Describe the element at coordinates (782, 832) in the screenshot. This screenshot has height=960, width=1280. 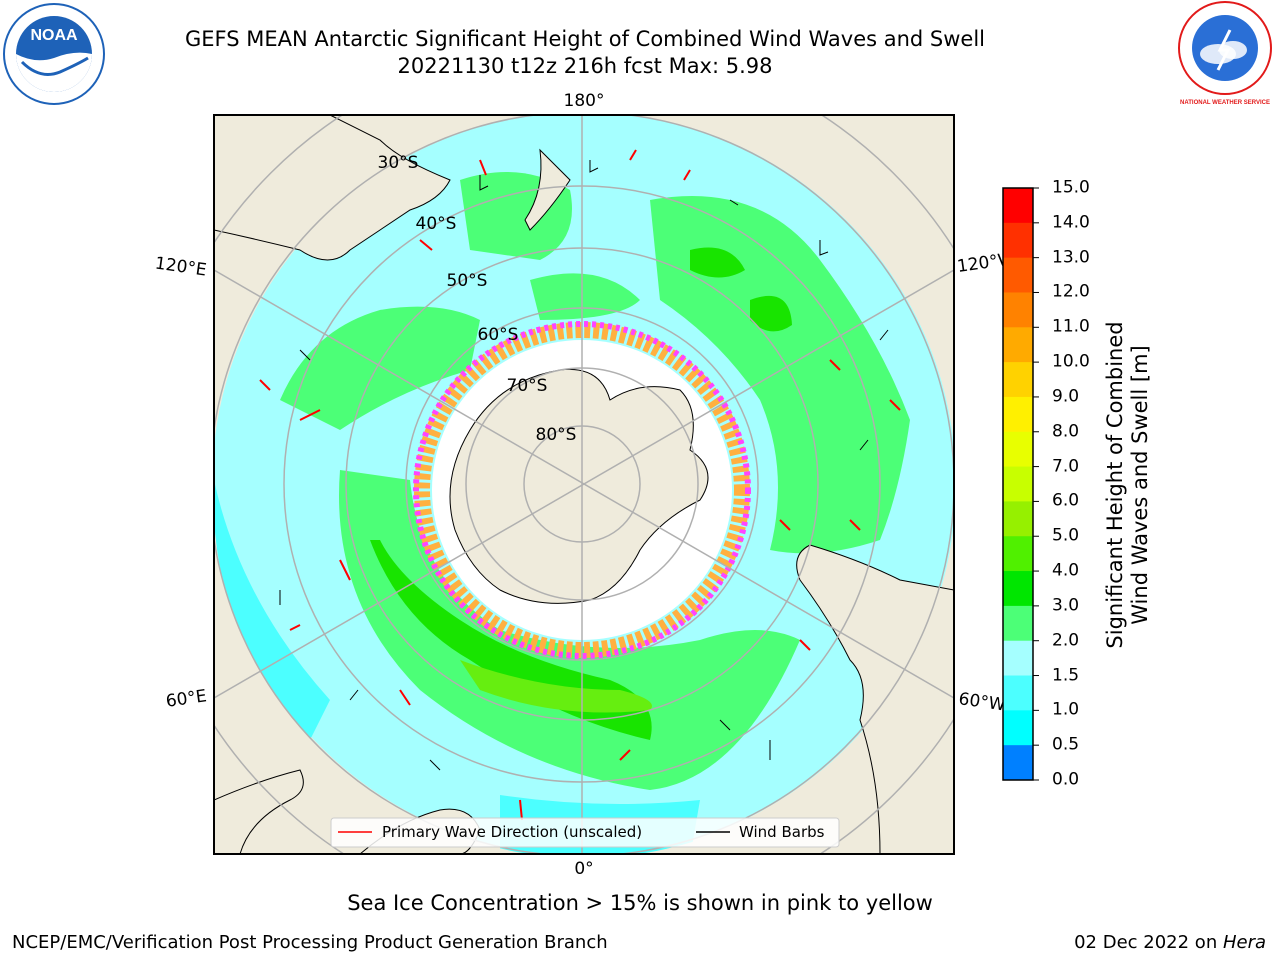
I see `legend-barb-label: Wind Barbs` at that location.